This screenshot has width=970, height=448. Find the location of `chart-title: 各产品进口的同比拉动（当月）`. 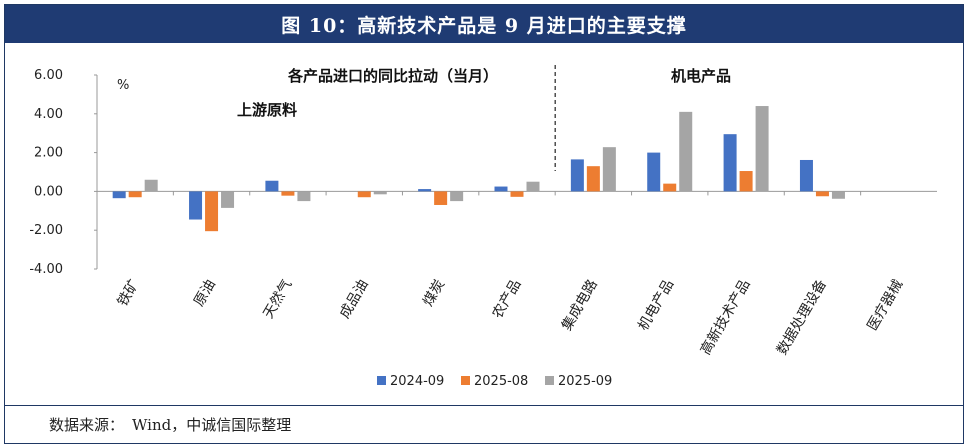

chart-title: 各产品进口的同比拉动（当月） is located at coordinates (392, 76).